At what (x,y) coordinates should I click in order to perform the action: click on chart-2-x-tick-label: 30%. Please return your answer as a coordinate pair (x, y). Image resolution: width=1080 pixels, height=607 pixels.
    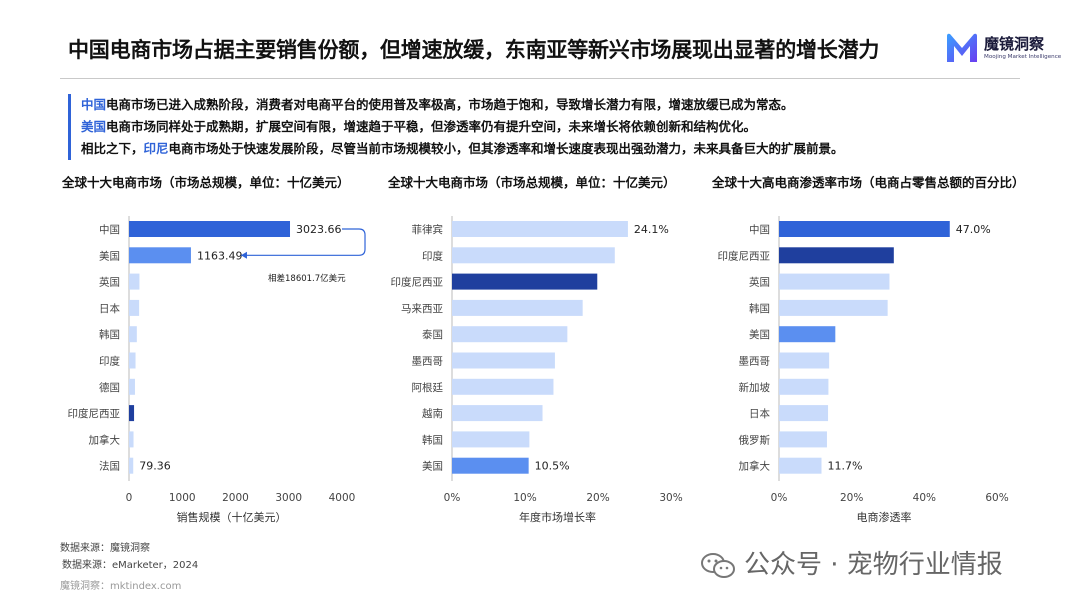
    Looking at the image, I should click on (670, 498).